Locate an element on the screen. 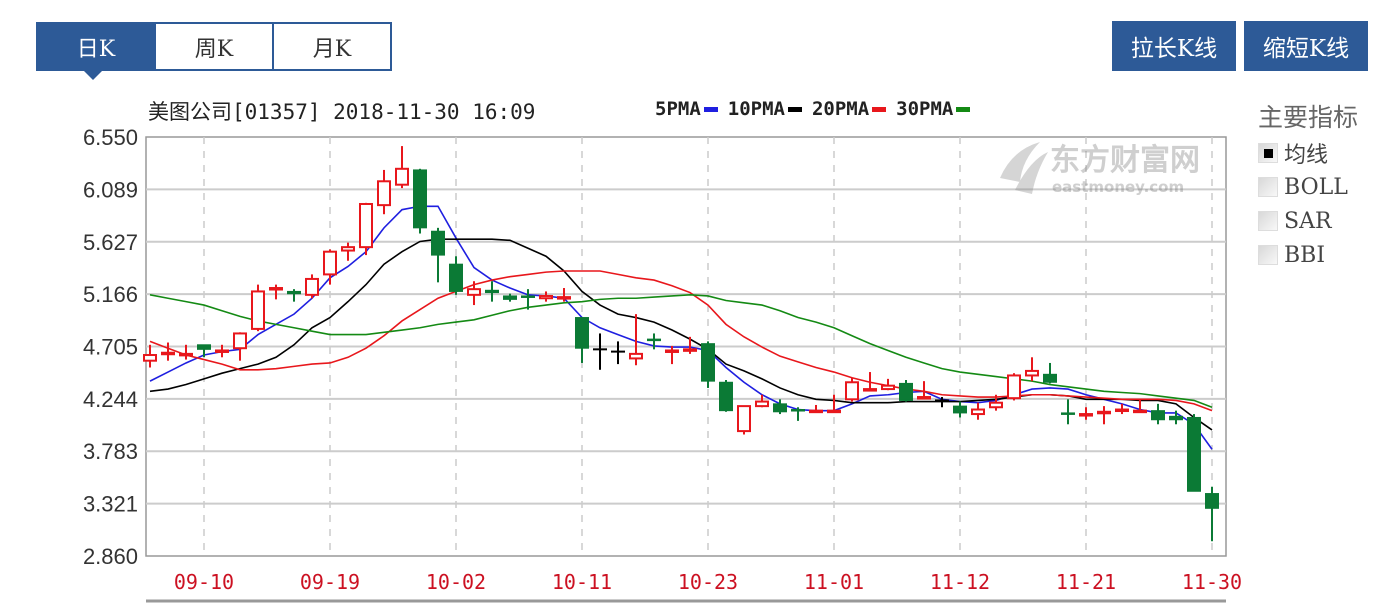  legend-label: 20PMA is located at coordinates (840, 109).